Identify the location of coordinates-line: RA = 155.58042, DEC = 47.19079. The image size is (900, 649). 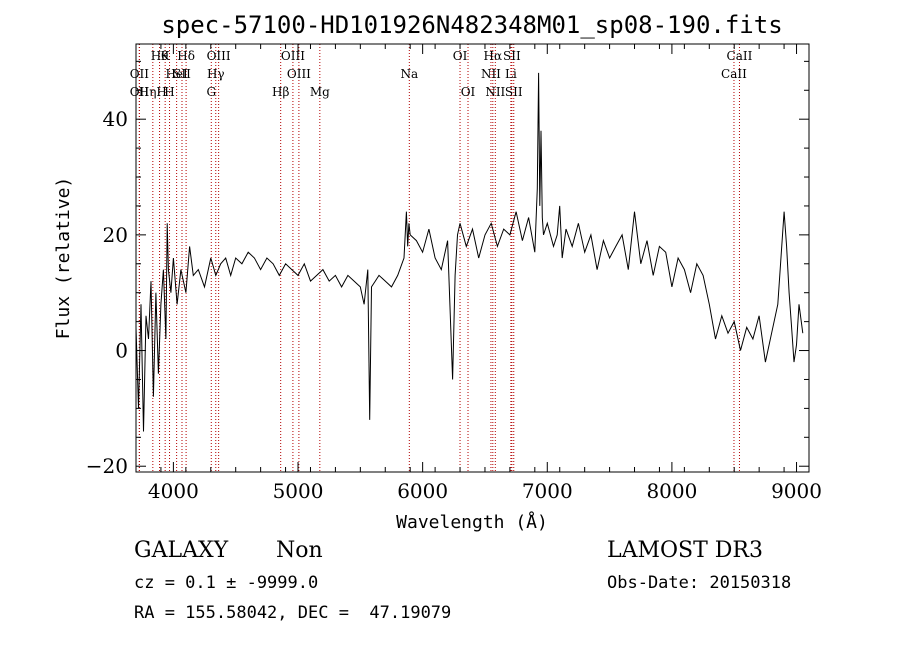
(293, 613).